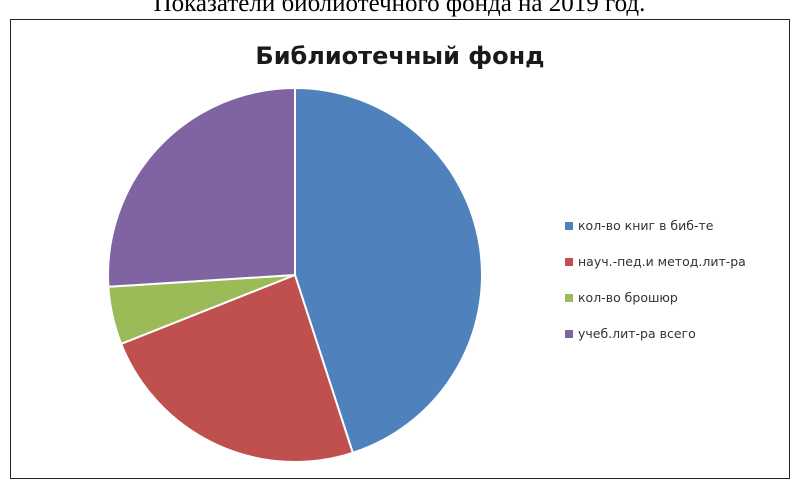 This screenshot has height=479, width=799. What do you see at coordinates (637, 333) in the screenshot?
I see `legend-label: учеб.лит-ра всего` at bounding box center [637, 333].